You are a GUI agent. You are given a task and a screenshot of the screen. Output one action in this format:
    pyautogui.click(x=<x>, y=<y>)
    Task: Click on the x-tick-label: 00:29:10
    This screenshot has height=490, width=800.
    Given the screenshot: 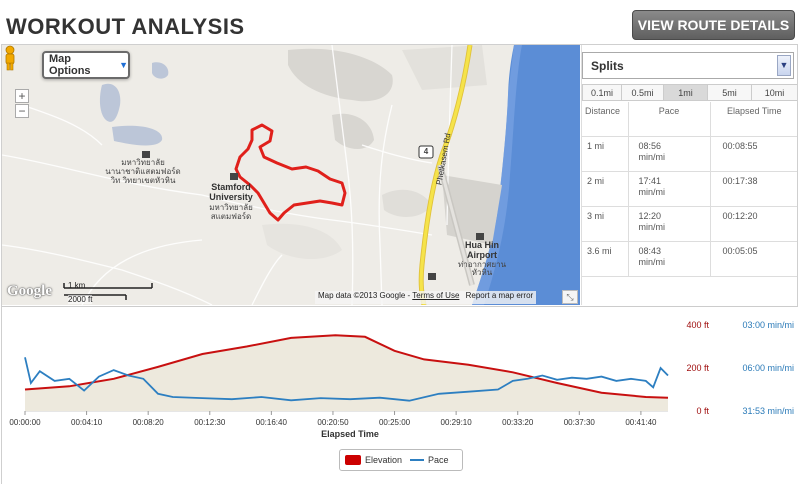 What is the action you would take?
    pyautogui.click(x=457, y=422)
    